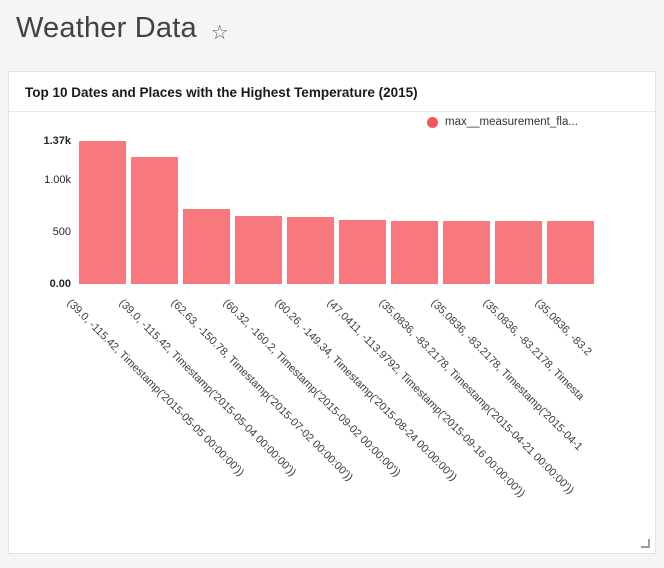  Describe the element at coordinates (432, 122) in the screenshot. I see `legend-dot-icon` at that location.